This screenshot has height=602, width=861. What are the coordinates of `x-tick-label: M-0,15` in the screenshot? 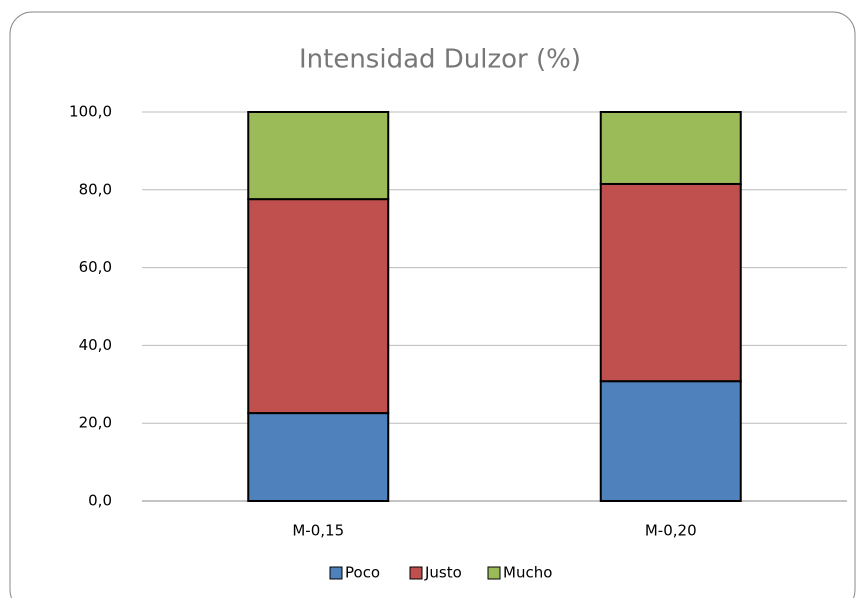 It's located at (318, 531).